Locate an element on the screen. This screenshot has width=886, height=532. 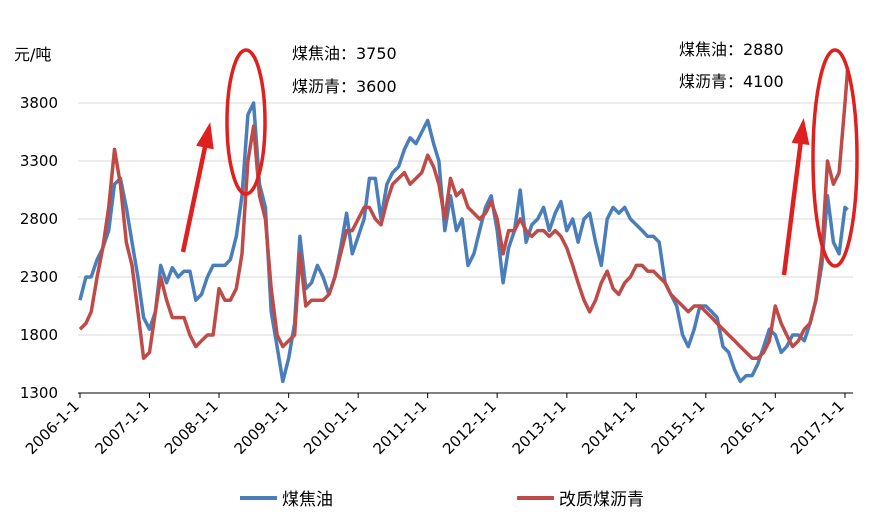
y-tick-labels: 1300 1800 2300 2800 3300 3800 is located at coordinates (39, 248).